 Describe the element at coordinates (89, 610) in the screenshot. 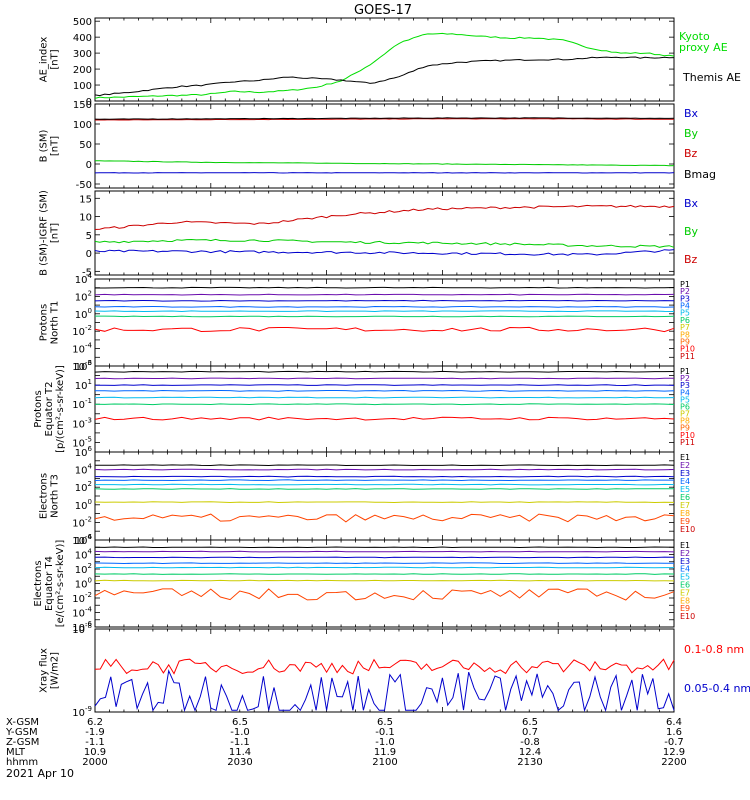

I see `y-tick-exponent: -4` at that location.